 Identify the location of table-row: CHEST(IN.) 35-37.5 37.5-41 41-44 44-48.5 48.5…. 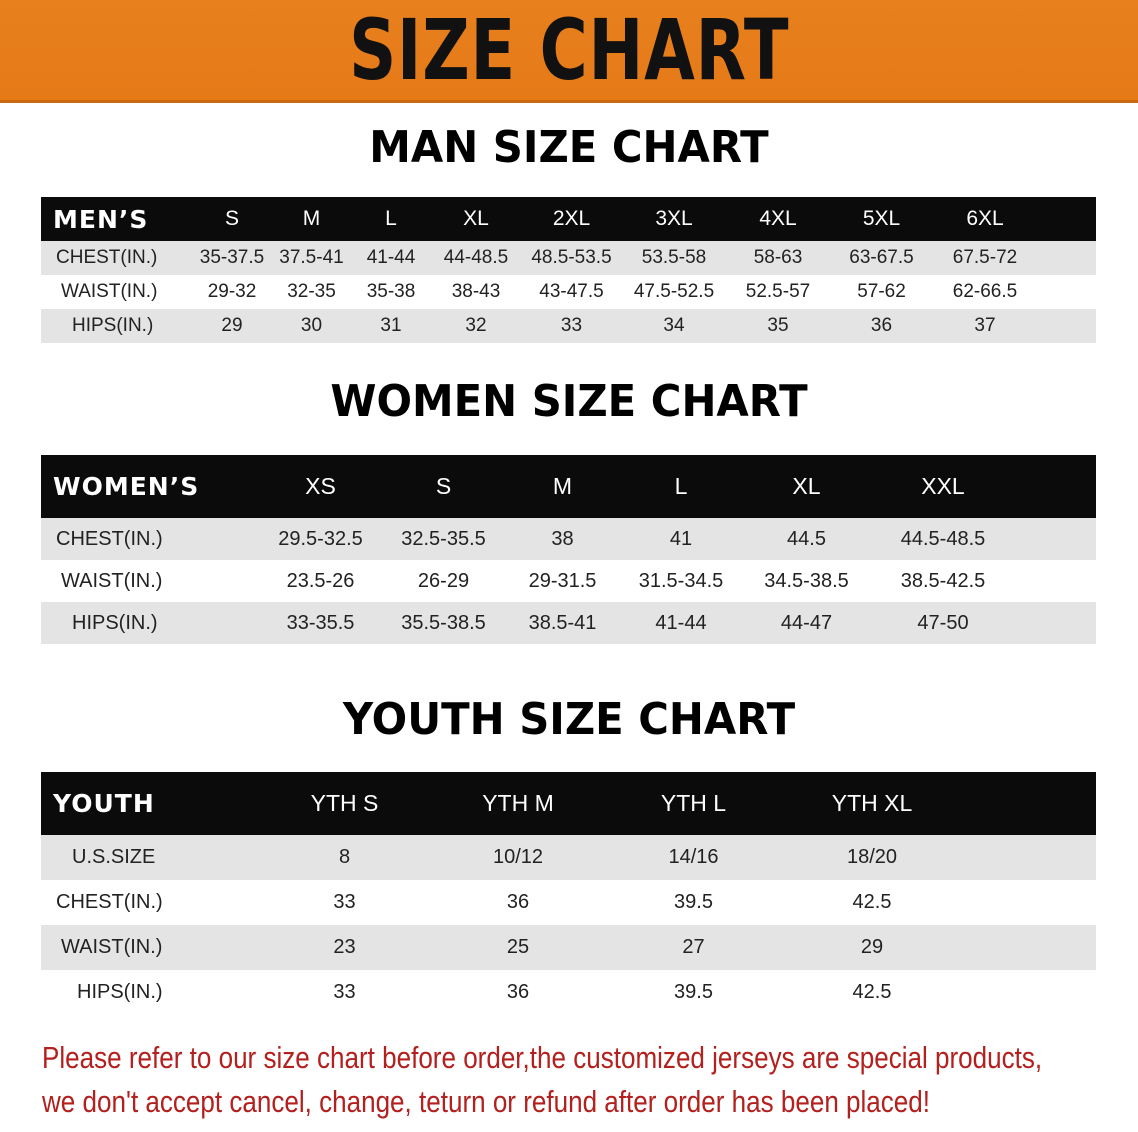
(568, 258).